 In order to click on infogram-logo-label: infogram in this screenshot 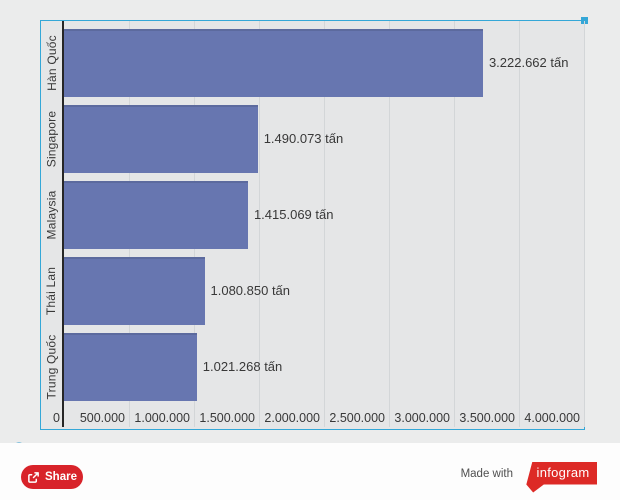, I will do `click(563, 472)`.